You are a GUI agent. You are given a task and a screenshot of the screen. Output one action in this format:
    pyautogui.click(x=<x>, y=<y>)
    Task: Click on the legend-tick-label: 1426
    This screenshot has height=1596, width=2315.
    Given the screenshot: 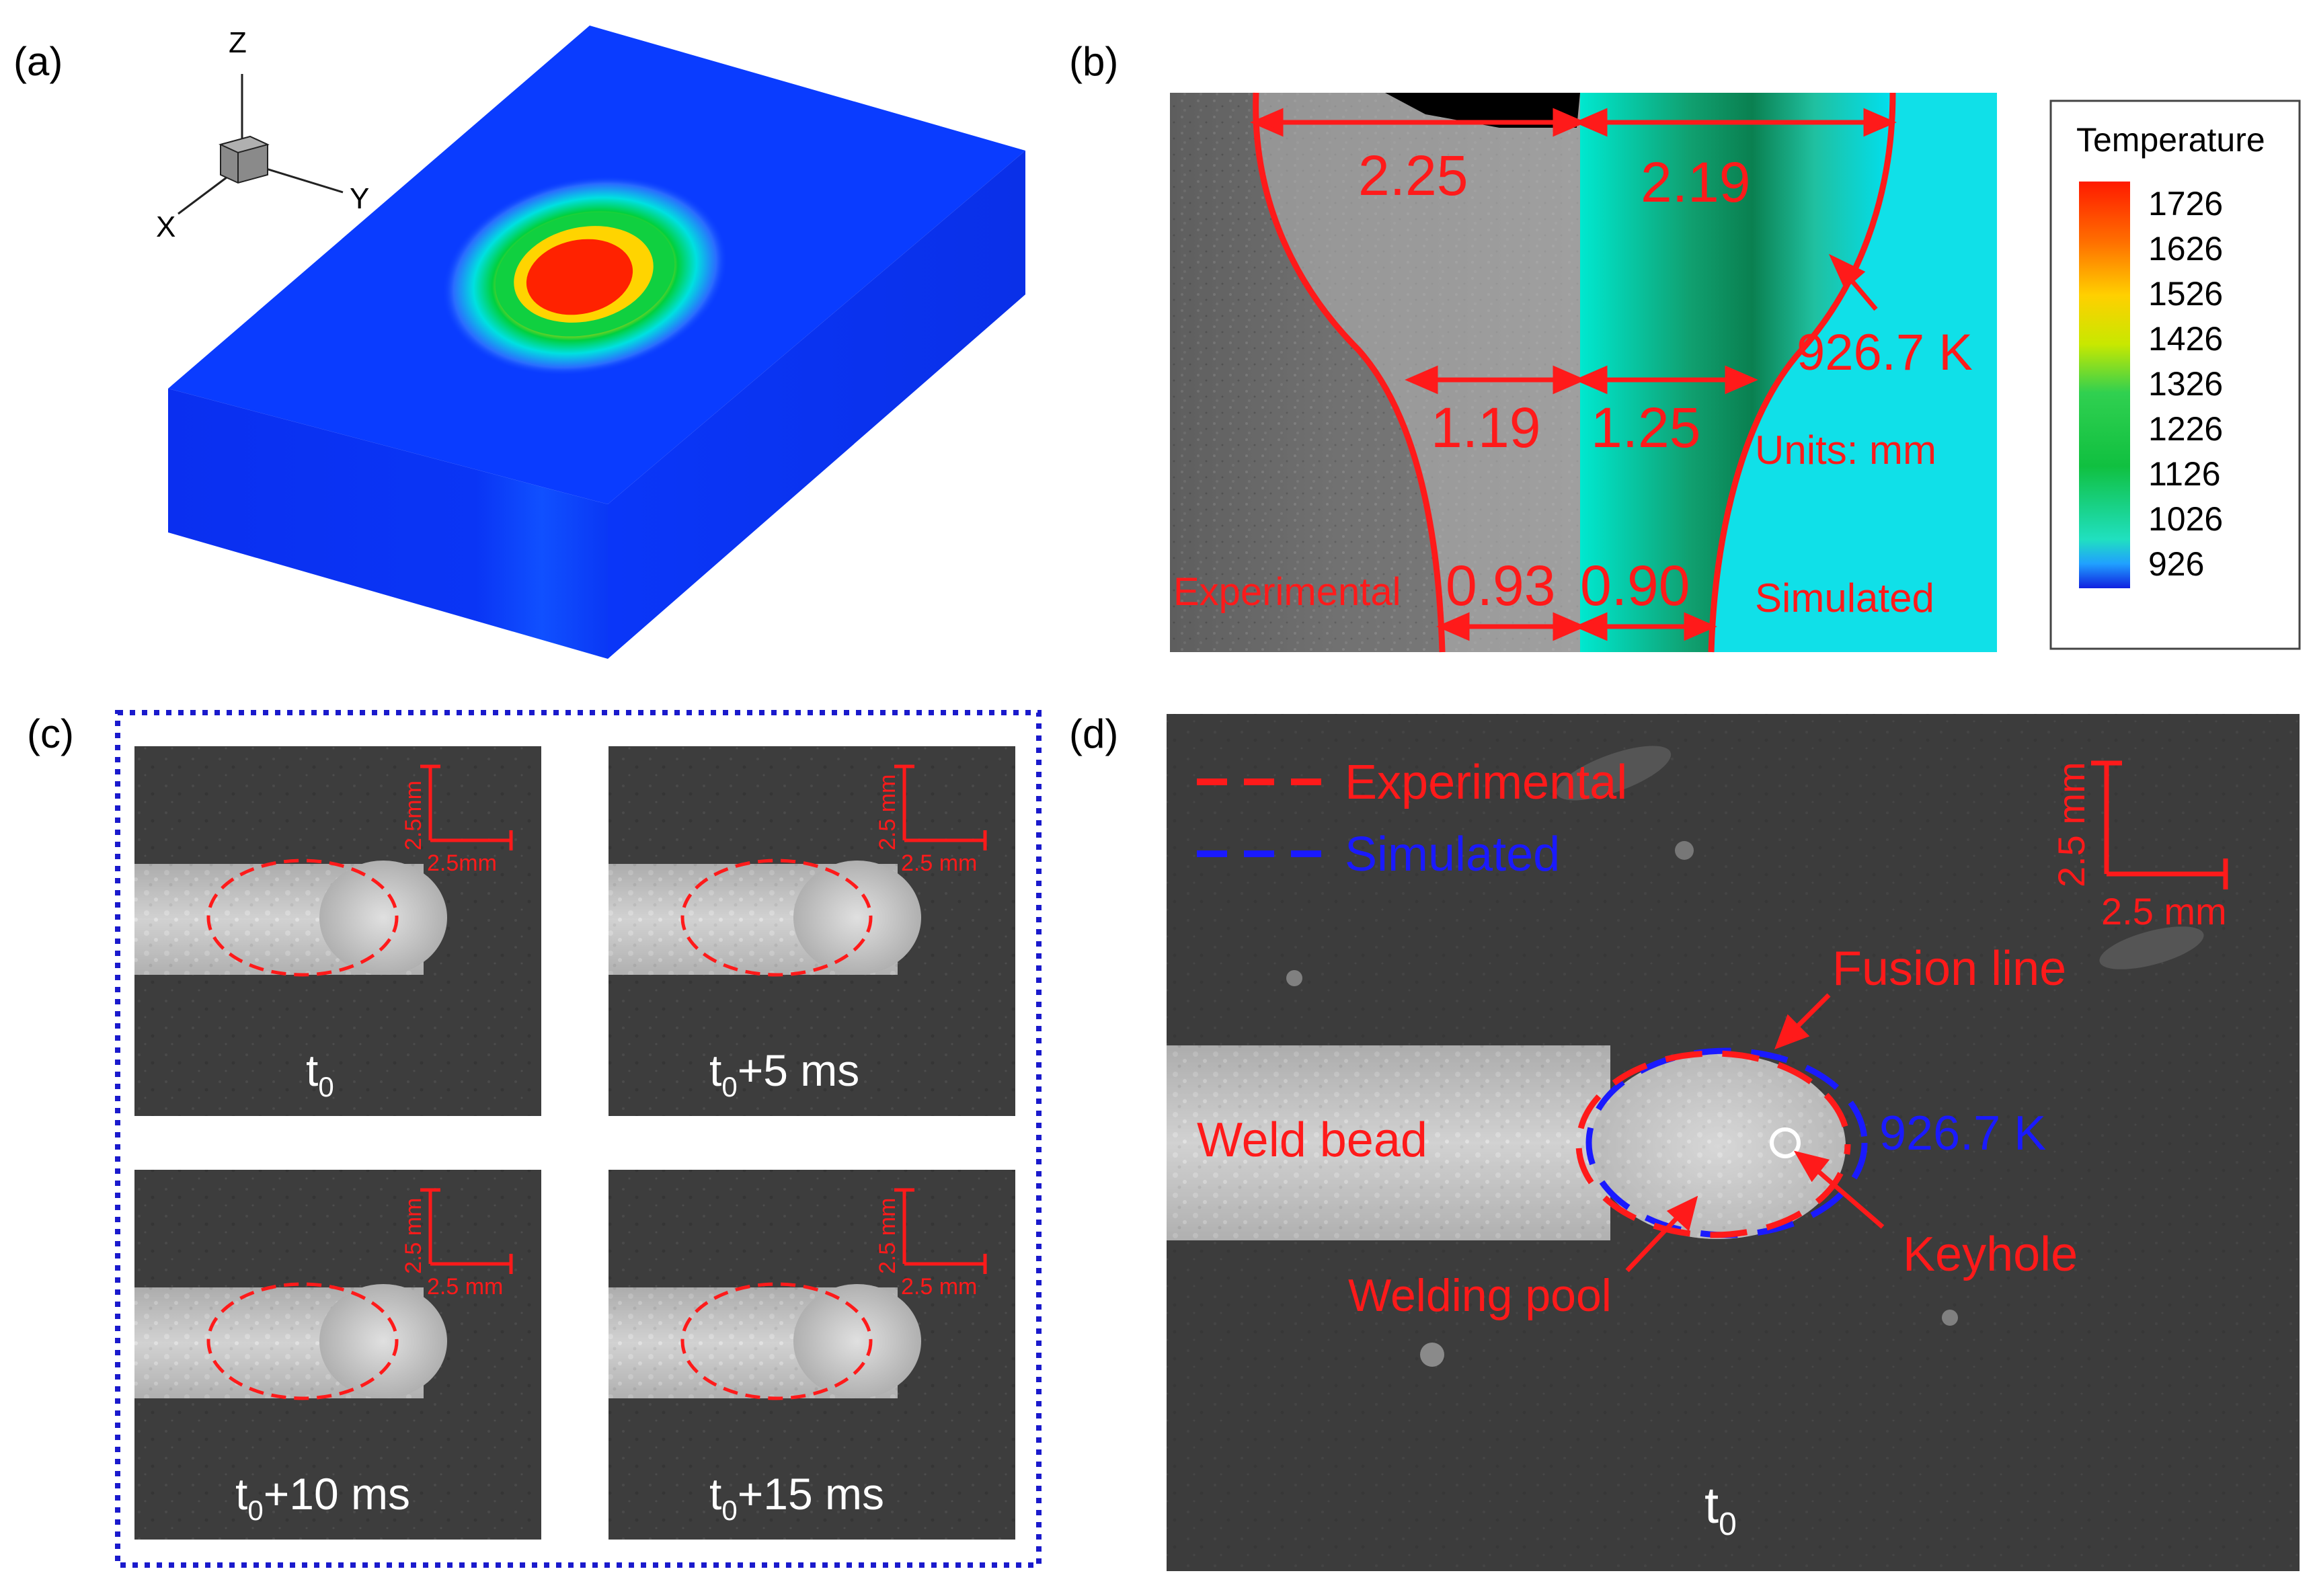 What is the action you would take?
    pyautogui.click(x=2185, y=339)
    